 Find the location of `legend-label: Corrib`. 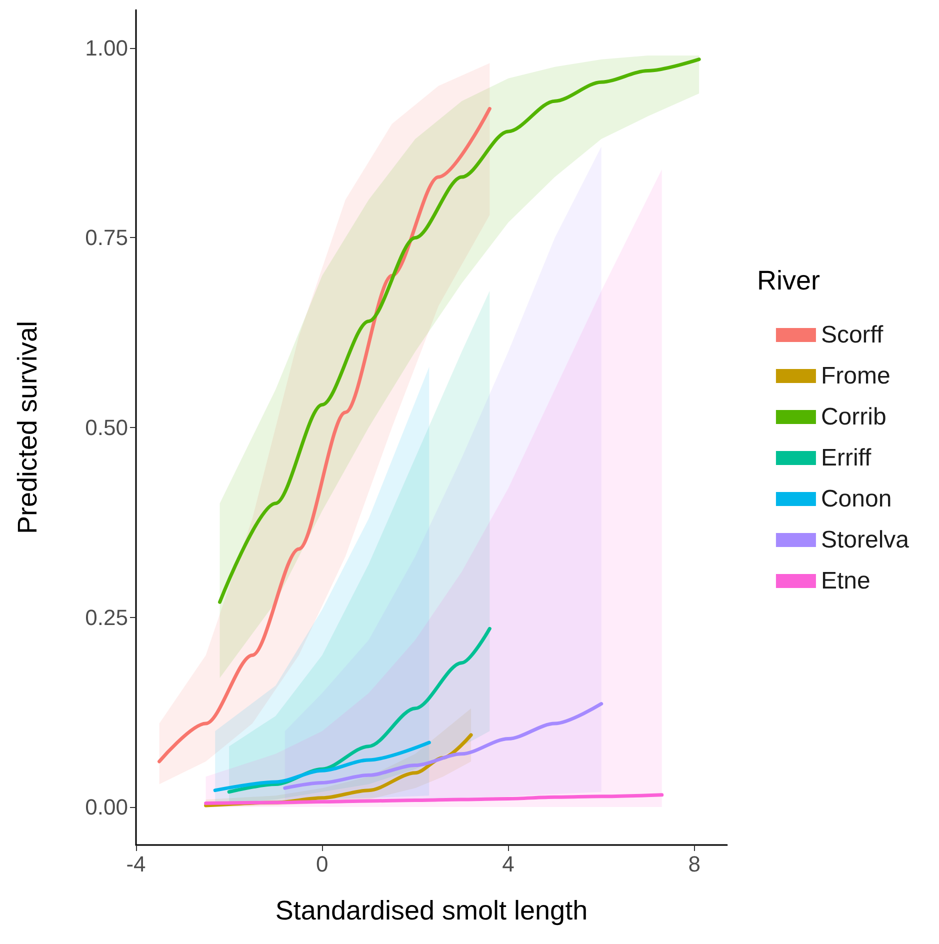

legend-label: Corrib is located at coordinates (853, 417).